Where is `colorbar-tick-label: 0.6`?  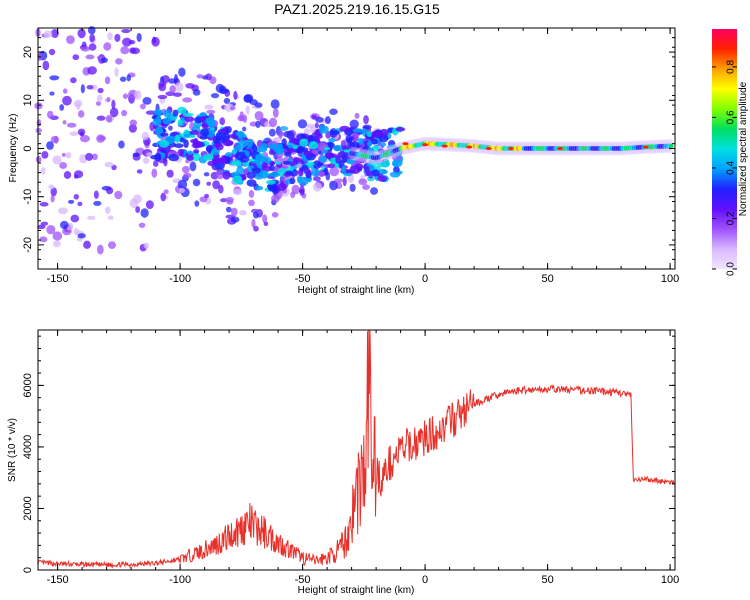
colorbar-tick-label: 0.6 is located at coordinates (731, 117).